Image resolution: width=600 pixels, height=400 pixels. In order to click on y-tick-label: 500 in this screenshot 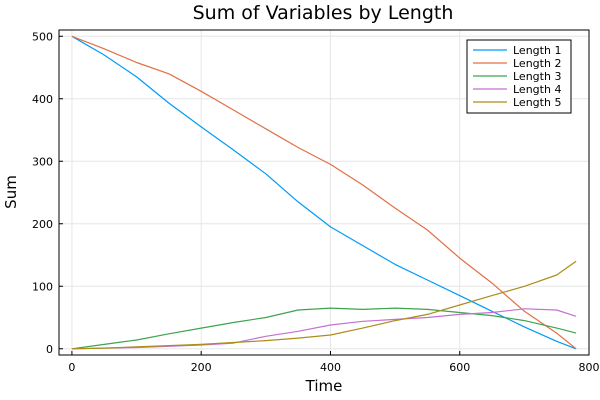, I will do `click(42, 36)`.